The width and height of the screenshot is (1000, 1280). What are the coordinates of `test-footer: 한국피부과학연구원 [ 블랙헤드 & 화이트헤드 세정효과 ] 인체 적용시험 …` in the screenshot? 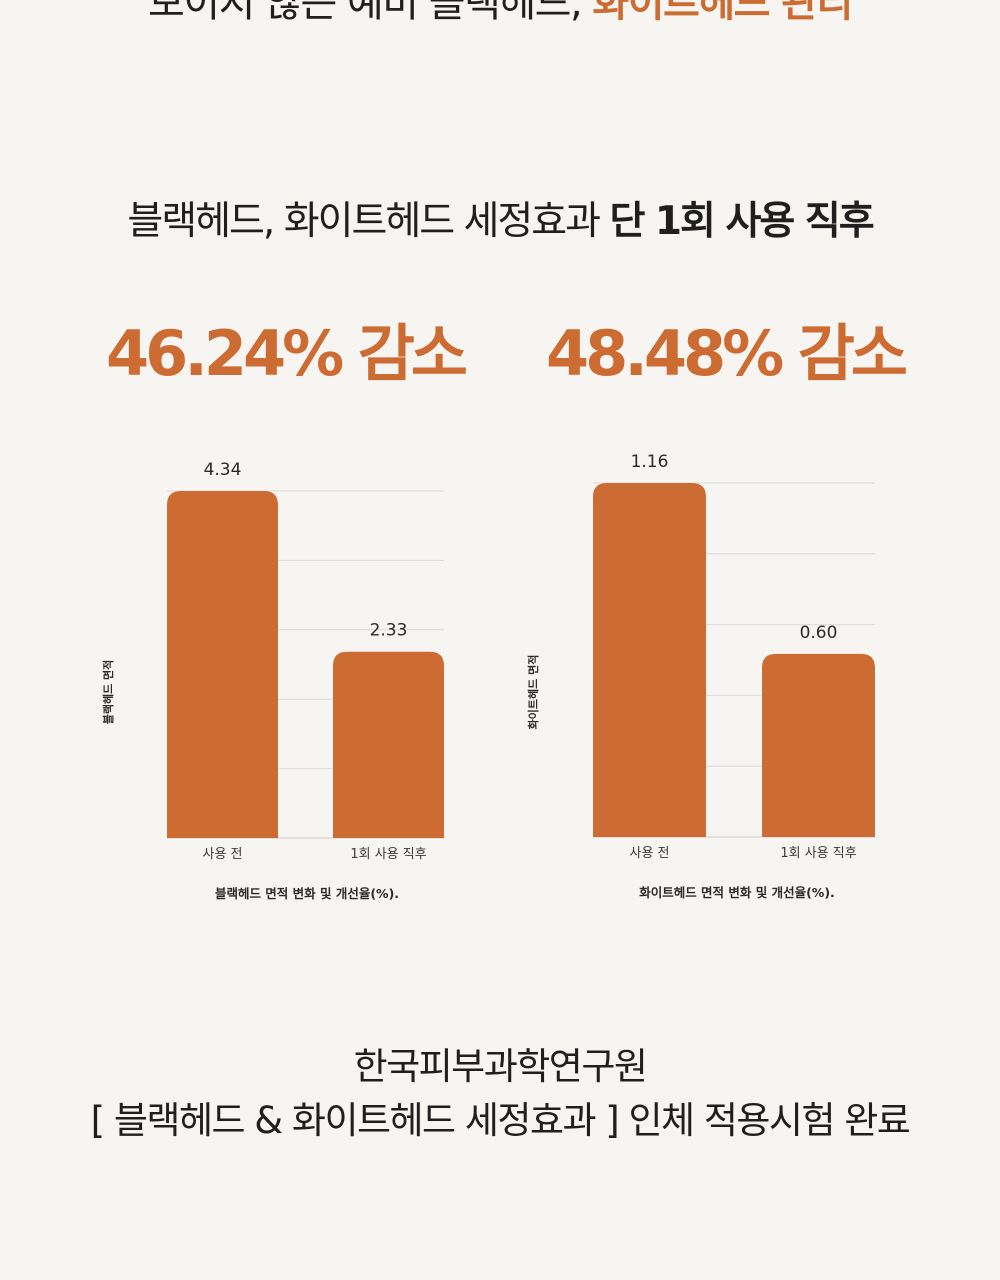 It's located at (500, 1094).